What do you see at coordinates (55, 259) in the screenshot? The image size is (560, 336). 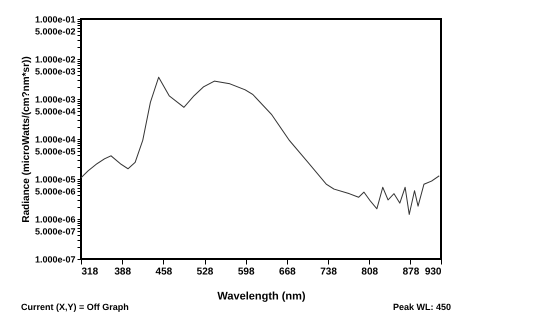 I see `y-tick-label: 1.000e-07` at bounding box center [55, 259].